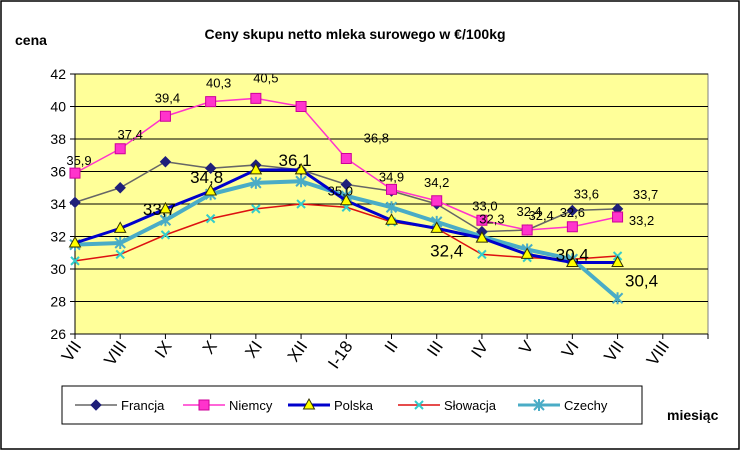 This screenshot has width=740, height=450. Describe the element at coordinates (331, 405) in the screenshot. I see `legend-item-polska: Polska` at that location.